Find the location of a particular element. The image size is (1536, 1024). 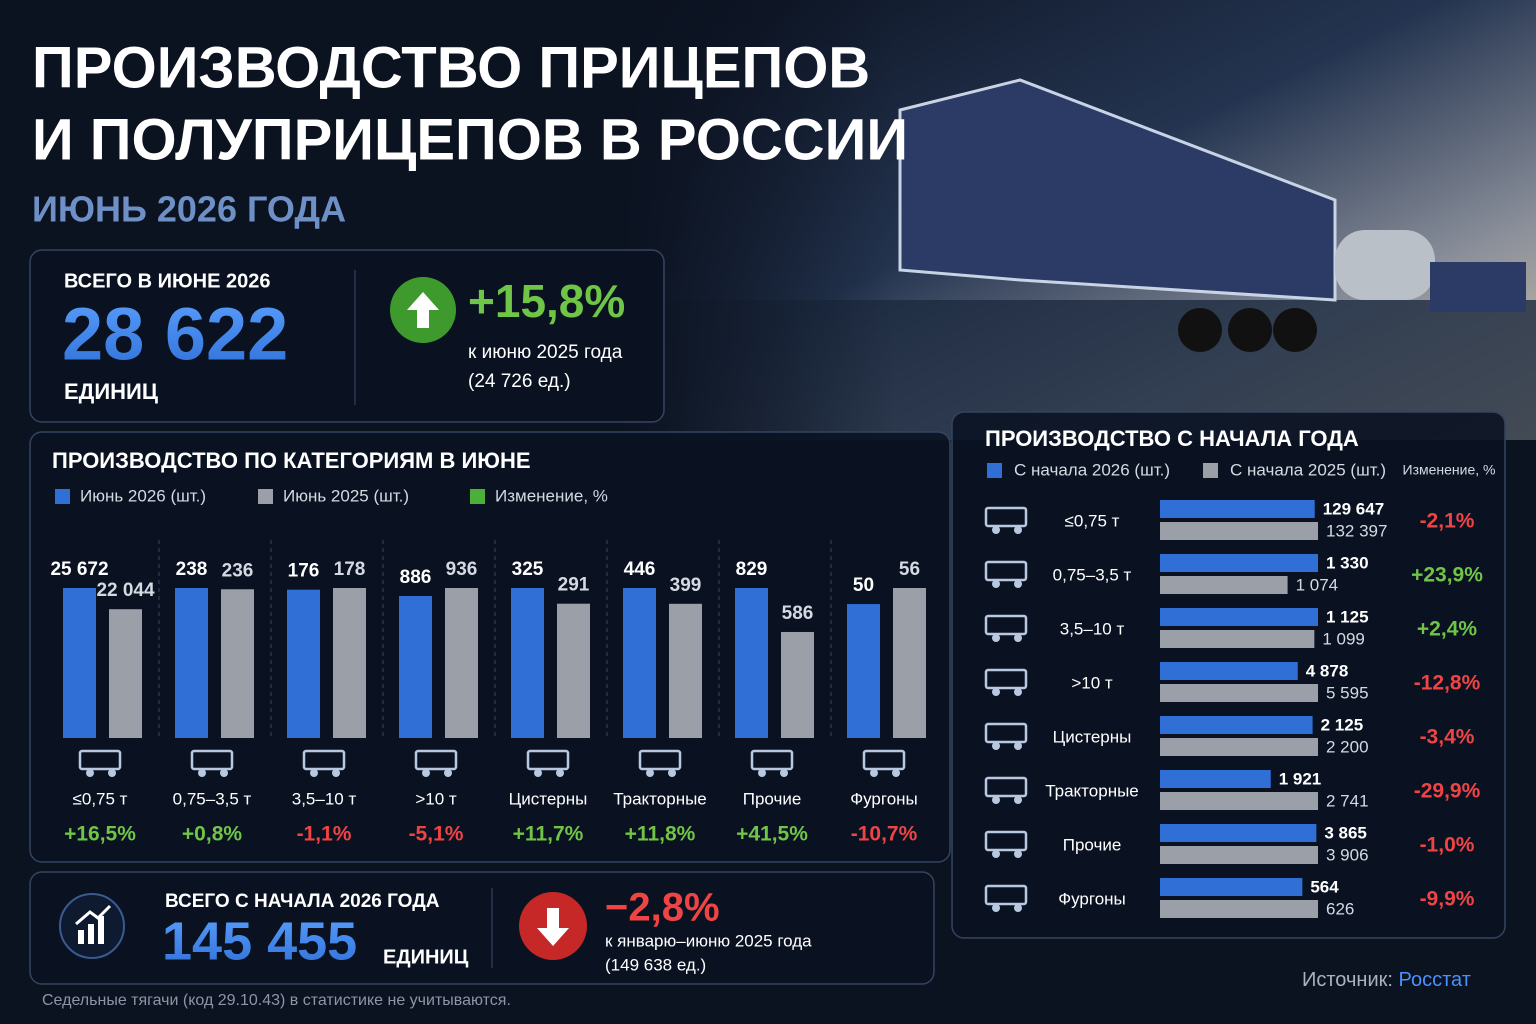

data-label: 25 672 is located at coordinates (79, 569).